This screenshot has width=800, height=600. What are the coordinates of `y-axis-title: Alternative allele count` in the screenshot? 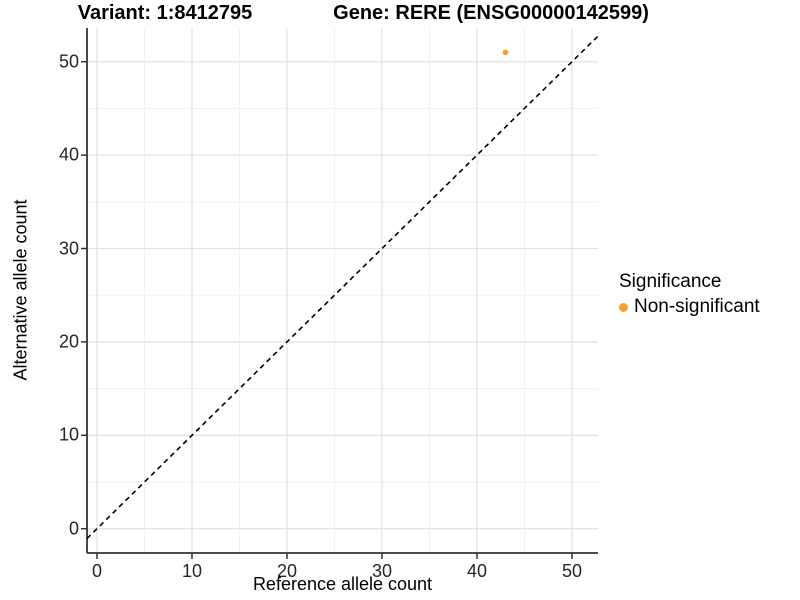 It's located at (20, 290).